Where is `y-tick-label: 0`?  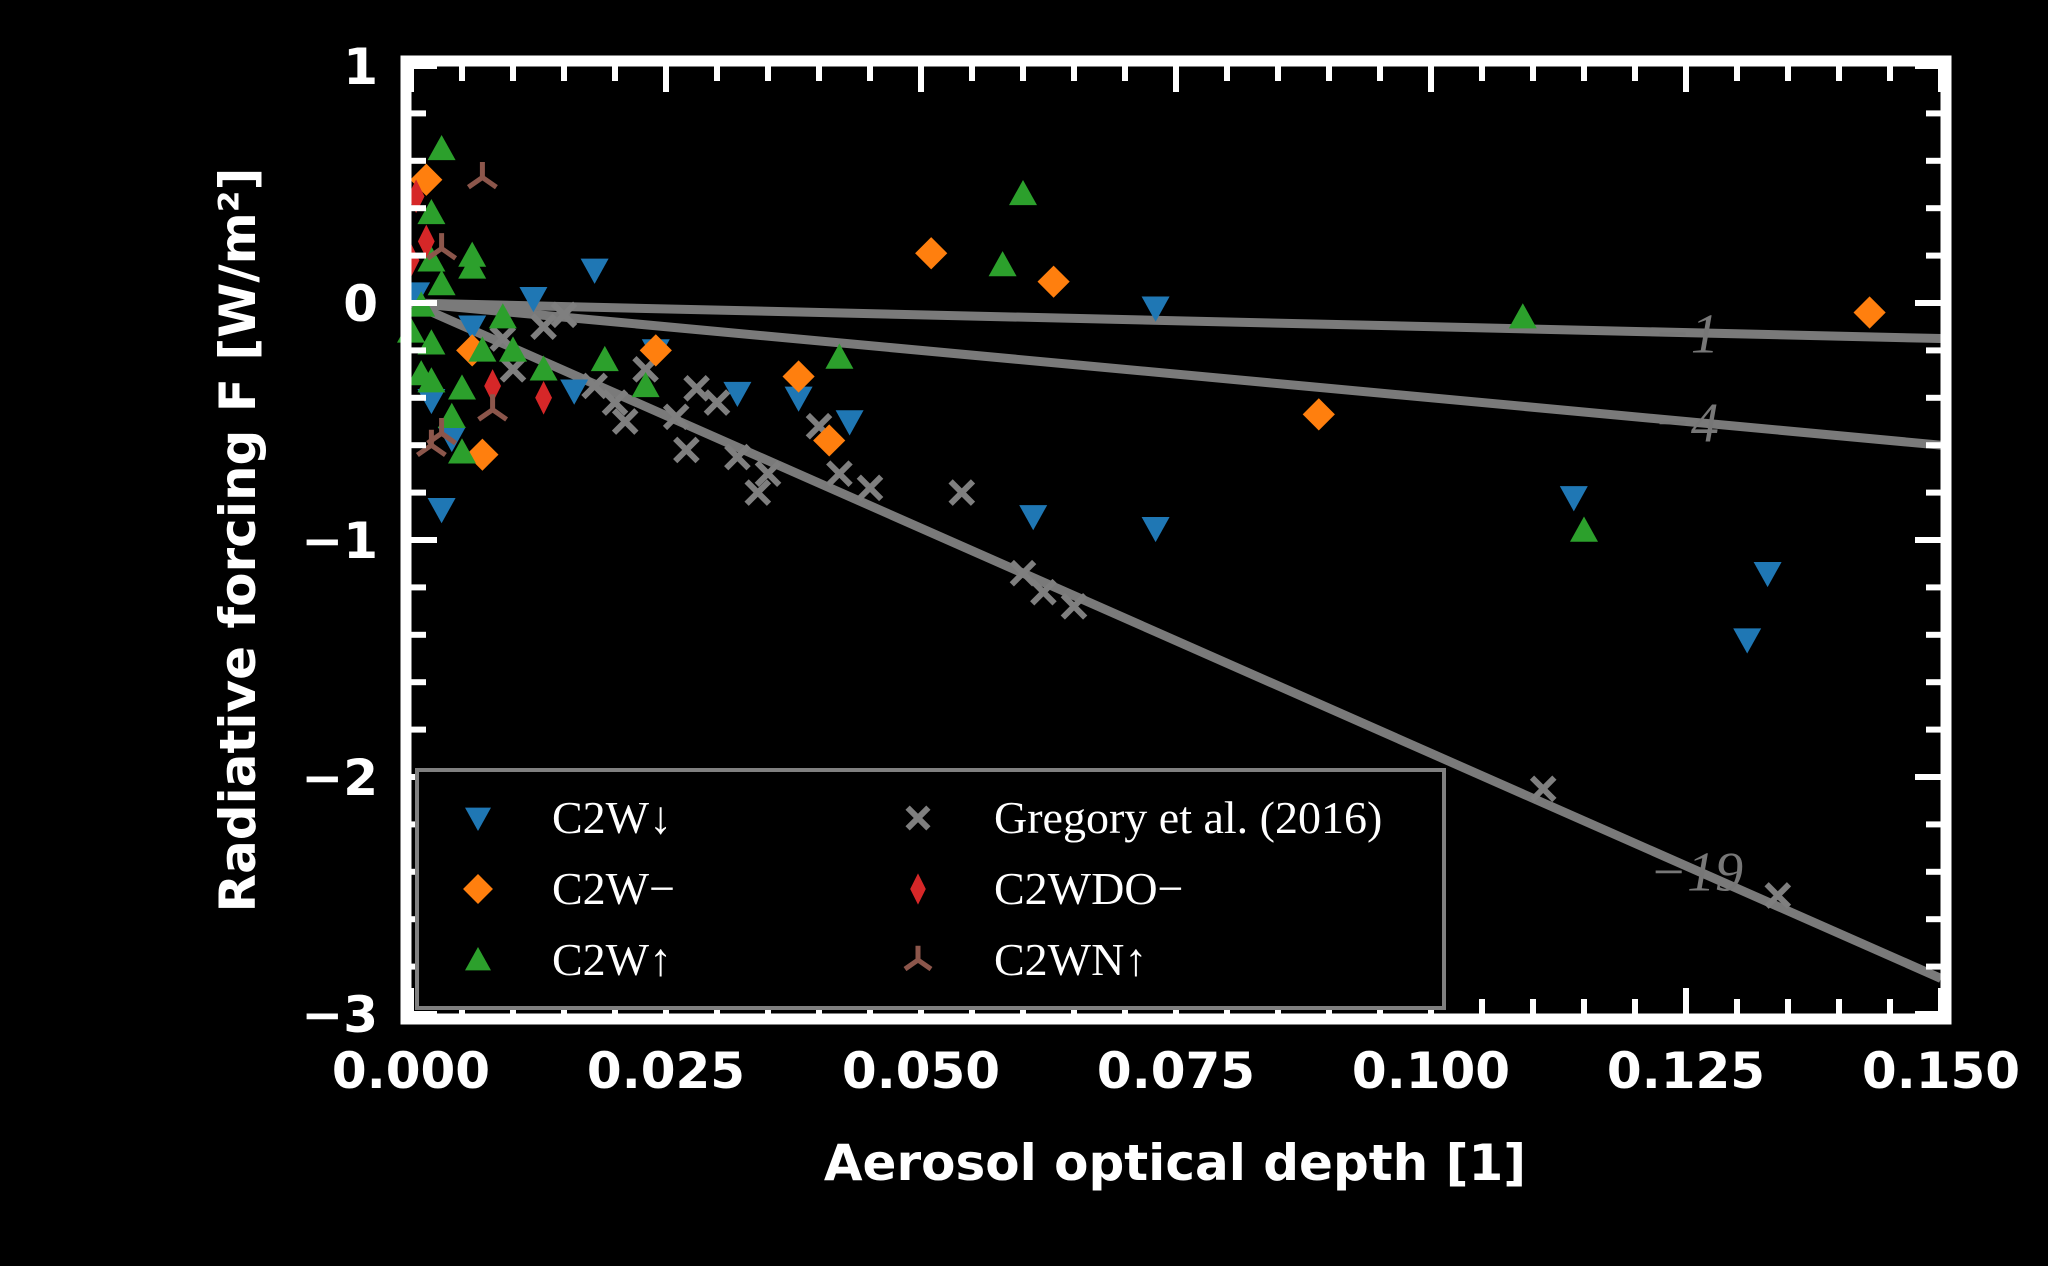 y-tick-label: 0 is located at coordinates (360, 304).